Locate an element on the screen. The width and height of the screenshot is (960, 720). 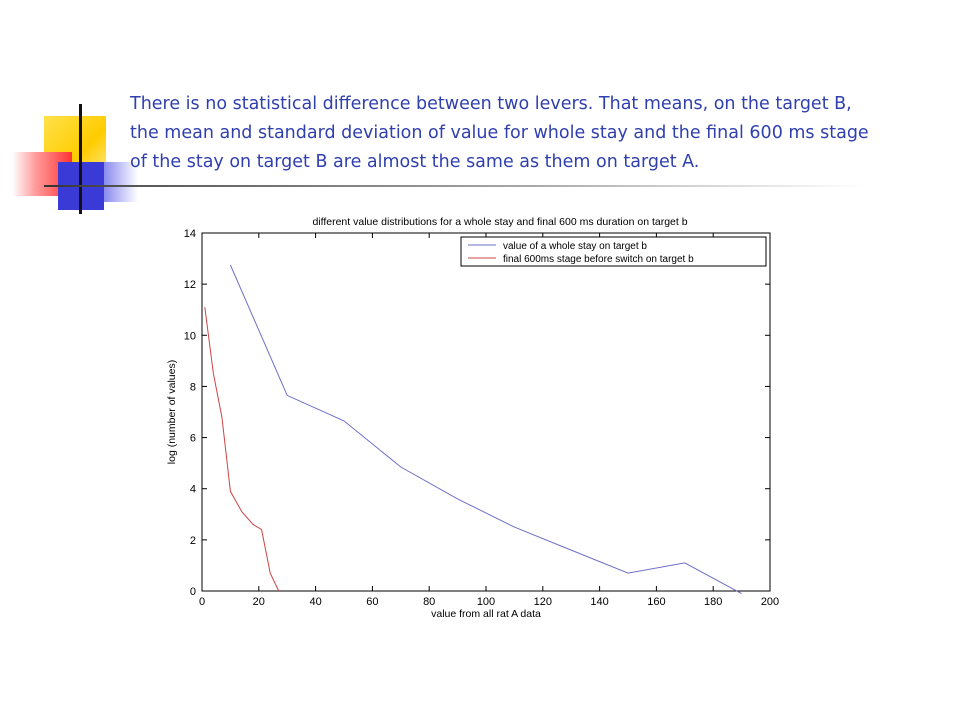
x-tick-label: 160 is located at coordinates (656, 602).